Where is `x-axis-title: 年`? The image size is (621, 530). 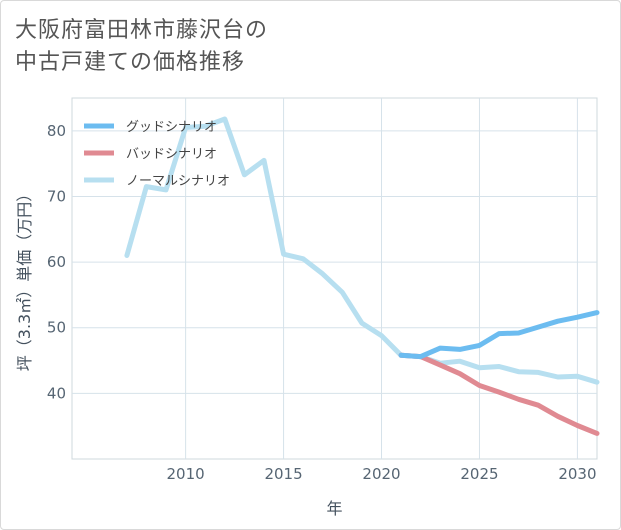
x-axis-title: 年 is located at coordinates (334, 508).